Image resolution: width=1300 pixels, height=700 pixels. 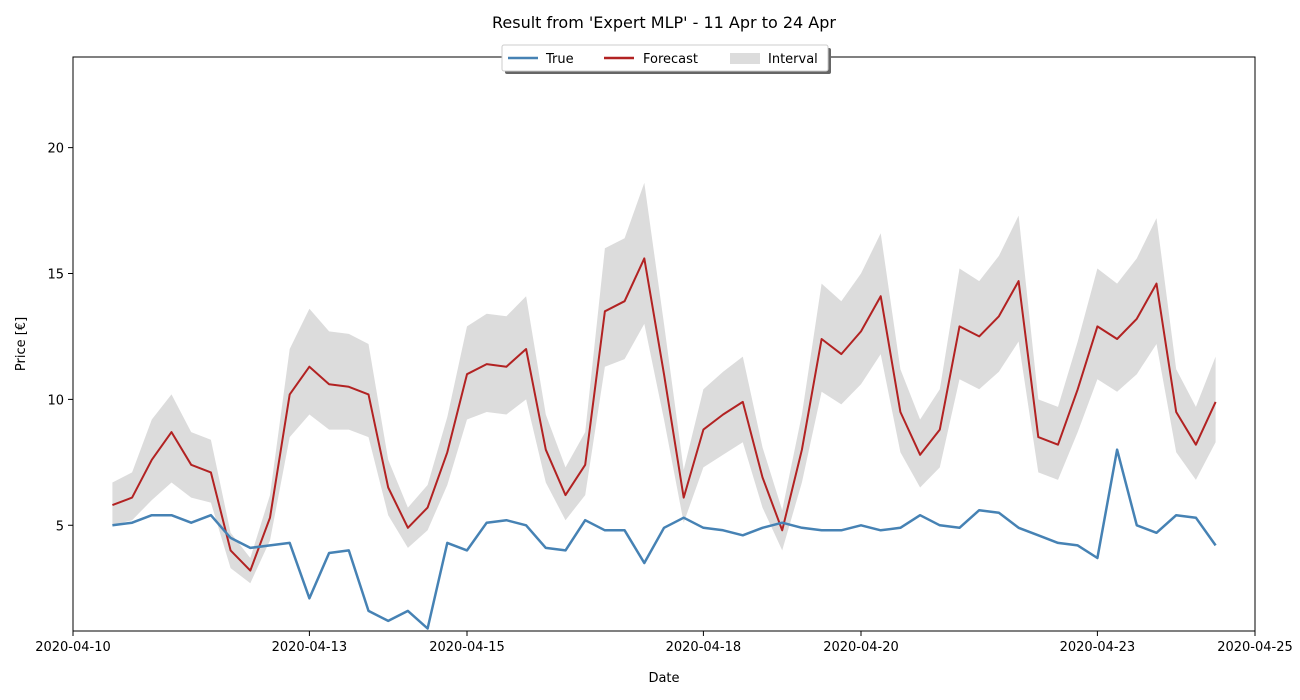 What do you see at coordinates (670, 59) in the screenshot?
I see `legend-forecast-label: Forecast` at bounding box center [670, 59].